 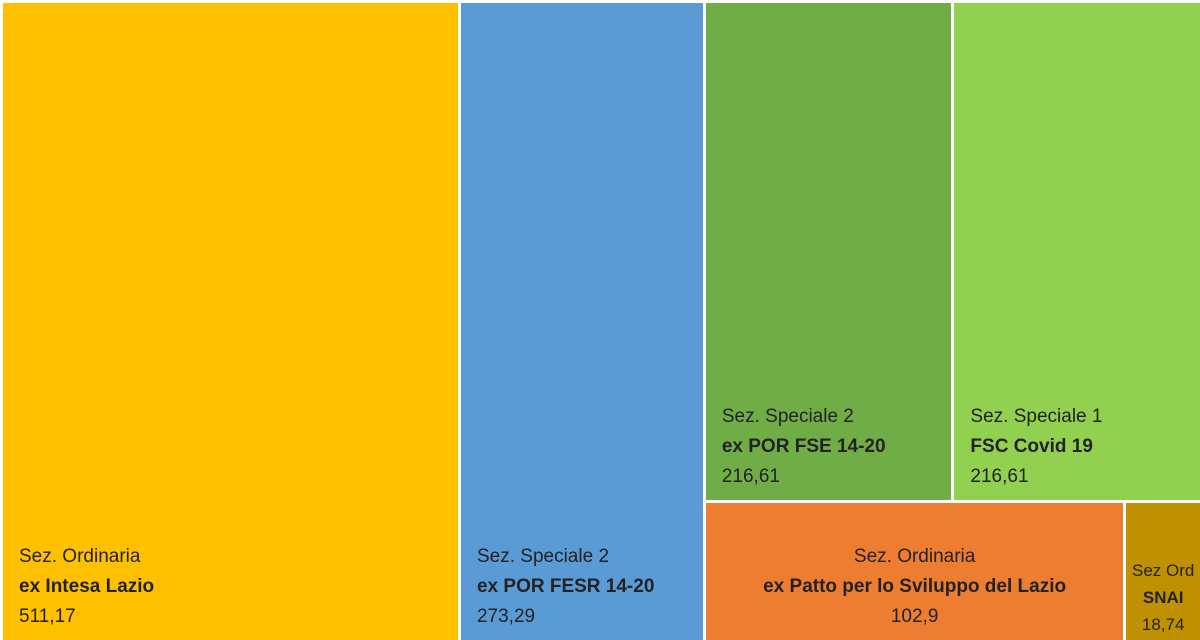 What do you see at coordinates (914, 616) in the screenshot?
I see `tile-value-label: 102,9` at bounding box center [914, 616].